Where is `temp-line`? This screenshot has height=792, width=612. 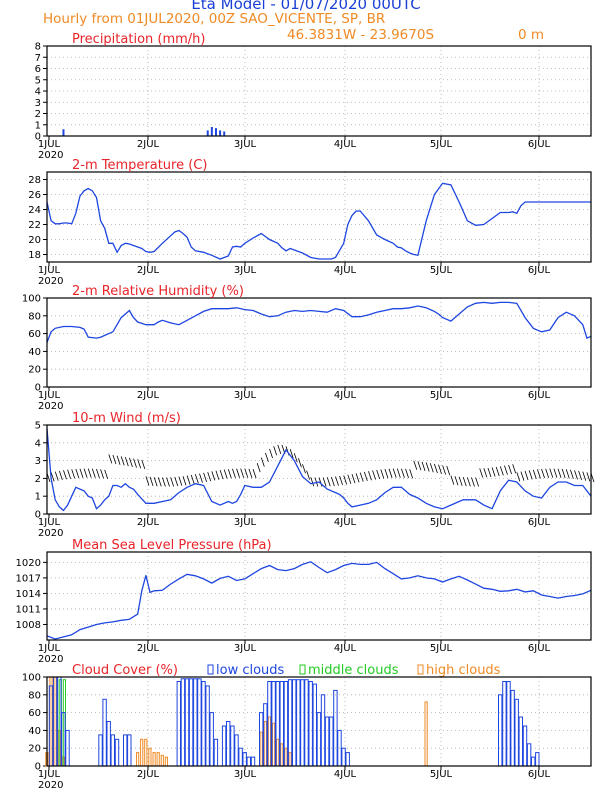
temp-line is located at coordinates (318, 221).